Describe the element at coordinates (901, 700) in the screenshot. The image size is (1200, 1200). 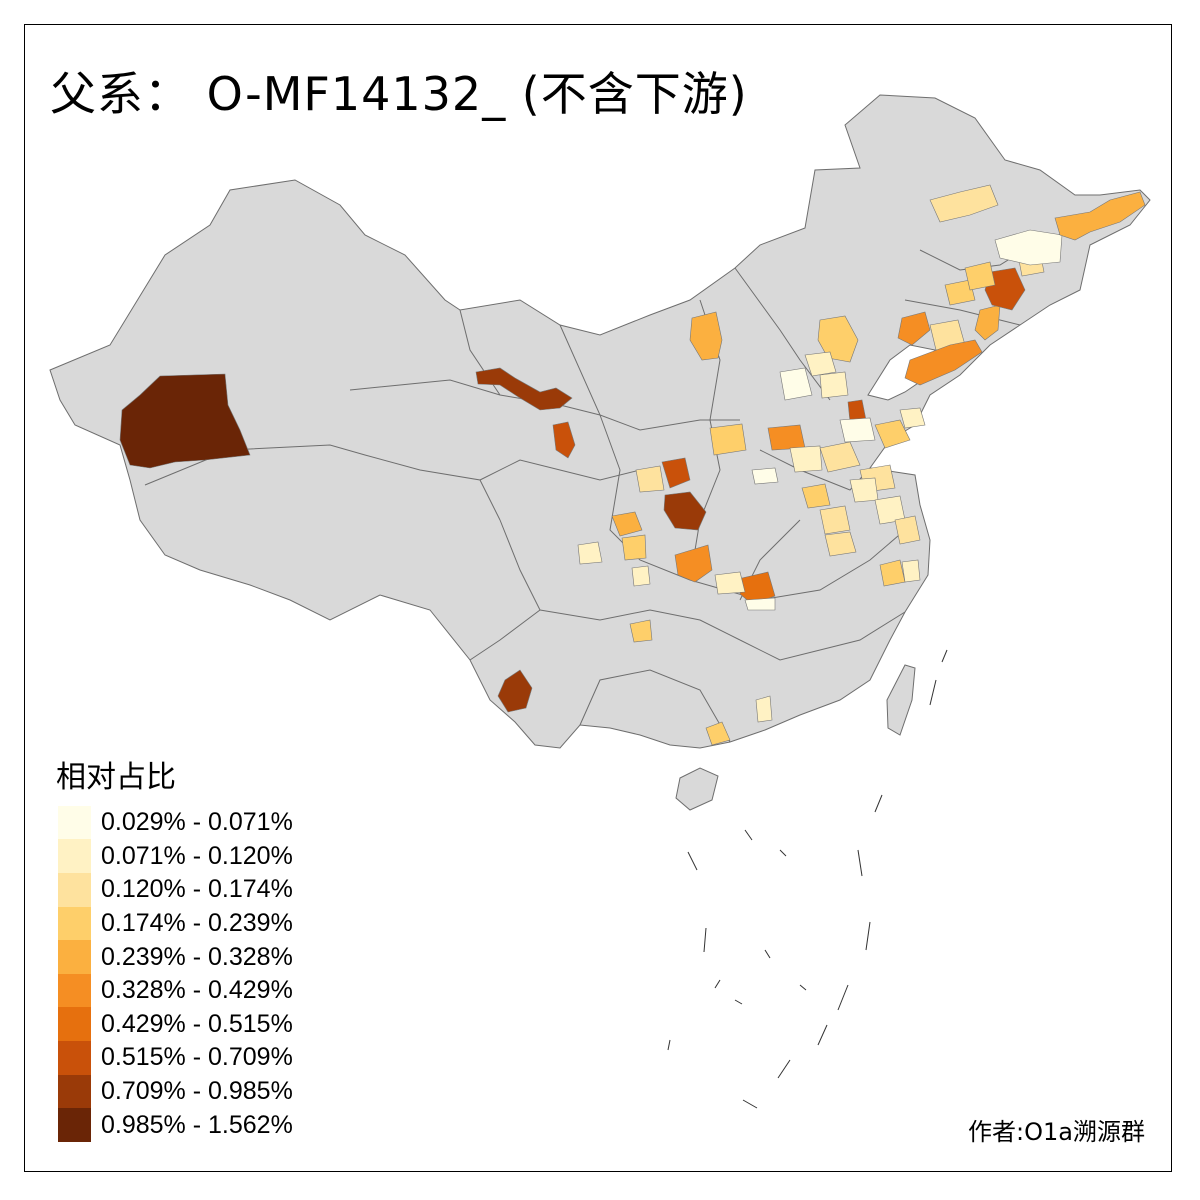
I see `taiwan` at that location.